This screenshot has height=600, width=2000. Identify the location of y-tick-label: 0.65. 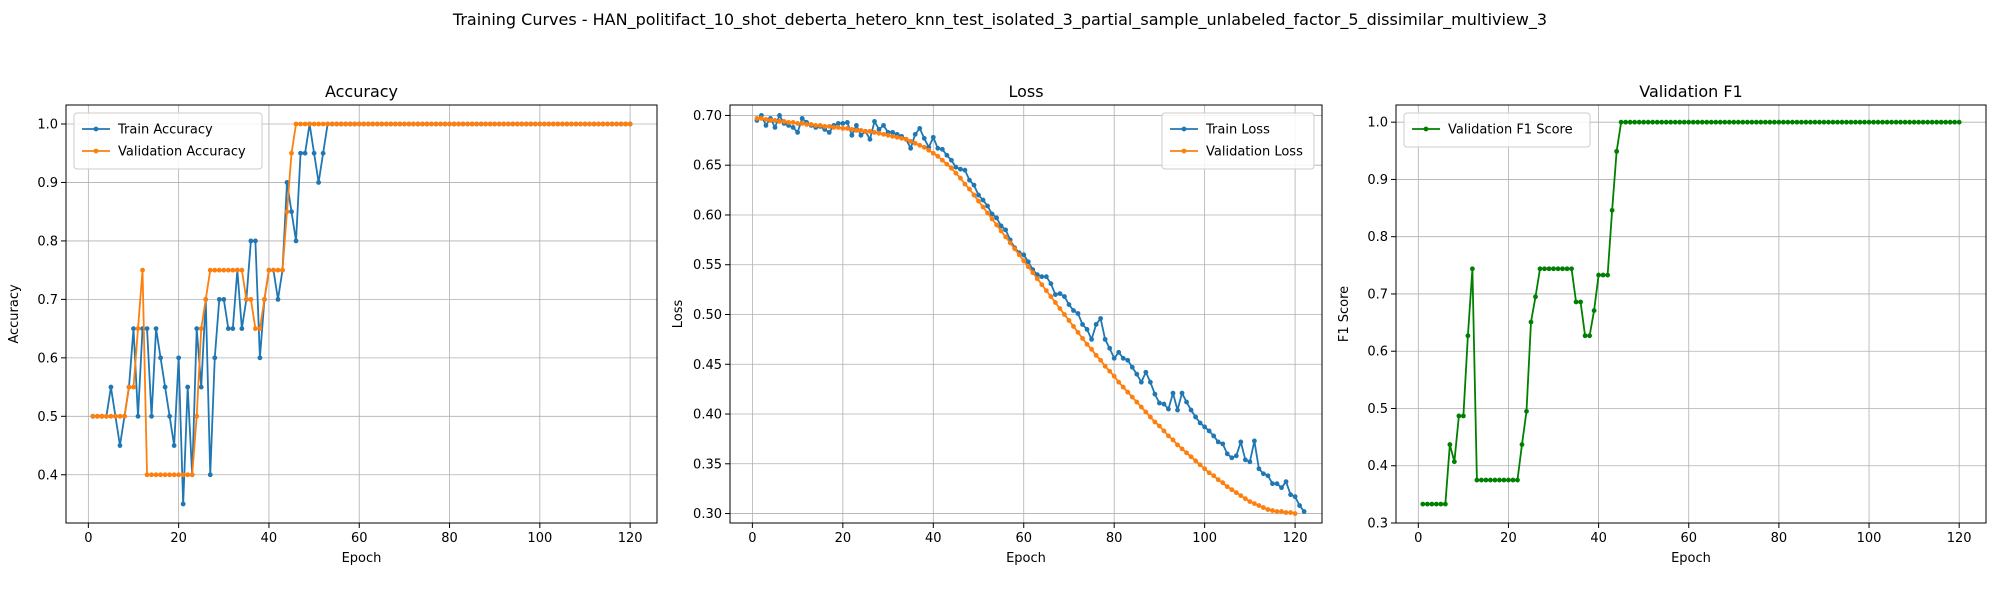
(707, 166).